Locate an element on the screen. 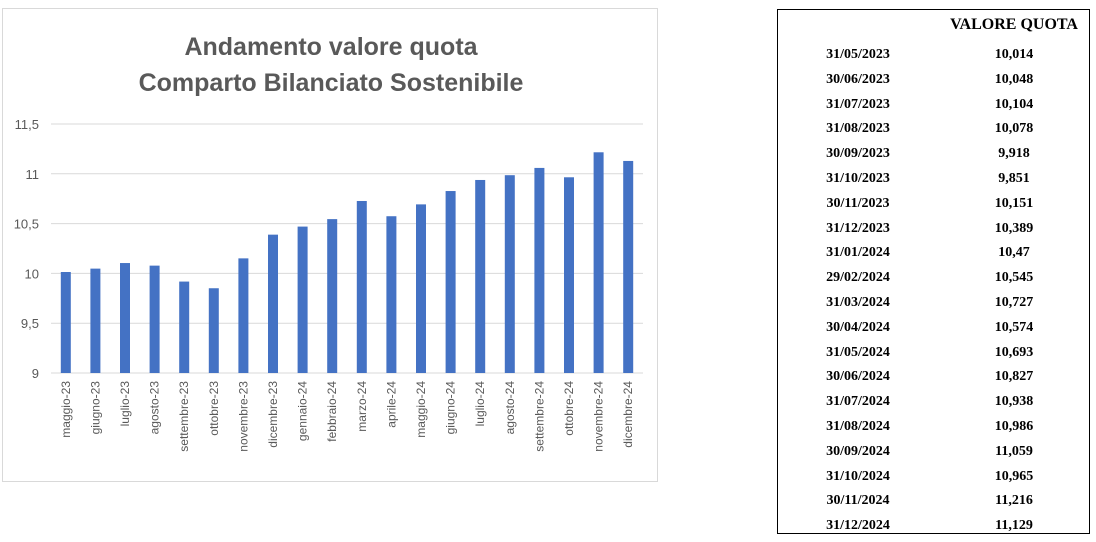 This screenshot has height=542, width=1096. table-row: 31/07/2024 10,938 is located at coordinates (934, 406).